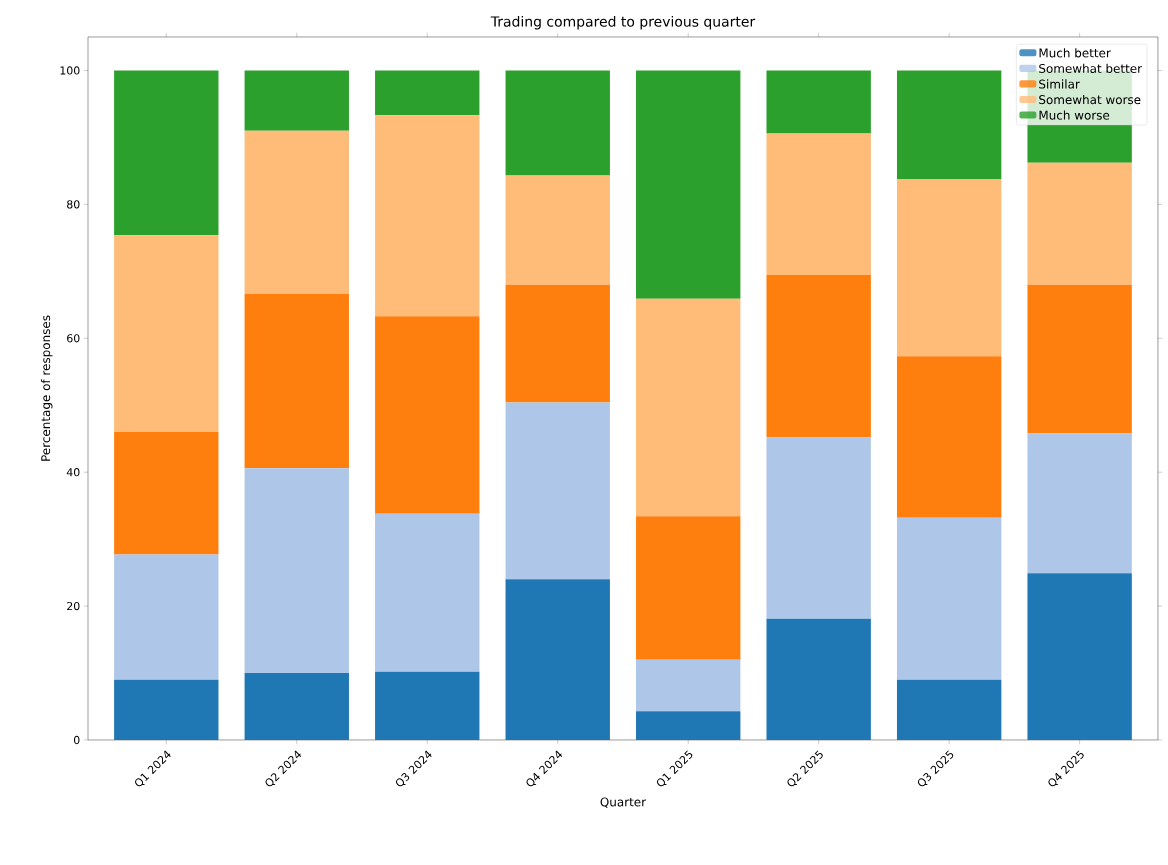 Image resolution: width=1168 pixels, height=865 pixels. What do you see at coordinates (73, 204) in the screenshot?
I see `y-tick-label: 80` at bounding box center [73, 204].